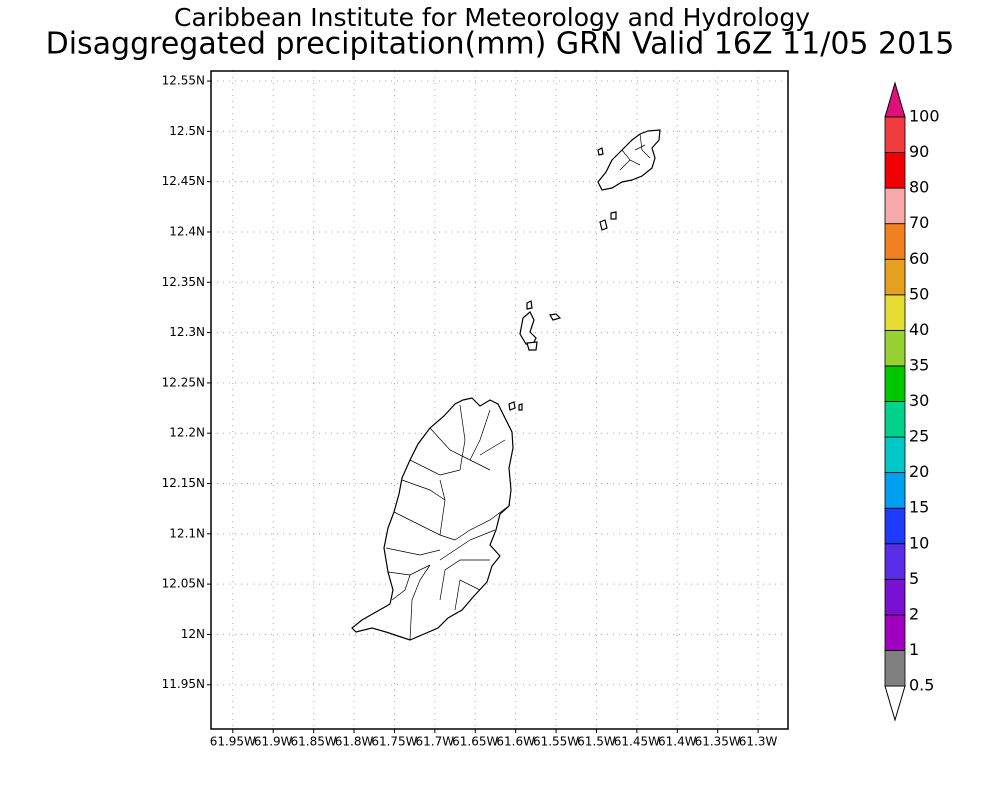 The height and width of the screenshot is (800, 1000). I want to click on colorbar-label: 100, so click(924, 116).